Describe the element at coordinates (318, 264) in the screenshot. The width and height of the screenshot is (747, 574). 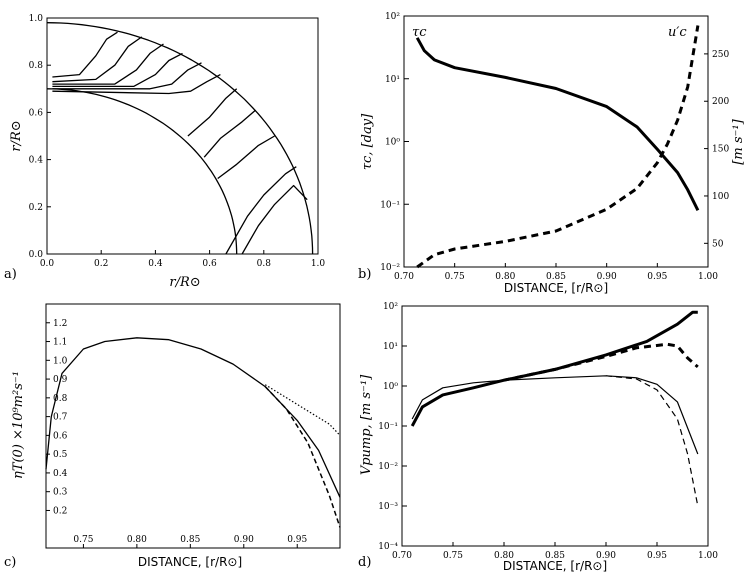
I see `x-tick-label: 1.0` at that location.